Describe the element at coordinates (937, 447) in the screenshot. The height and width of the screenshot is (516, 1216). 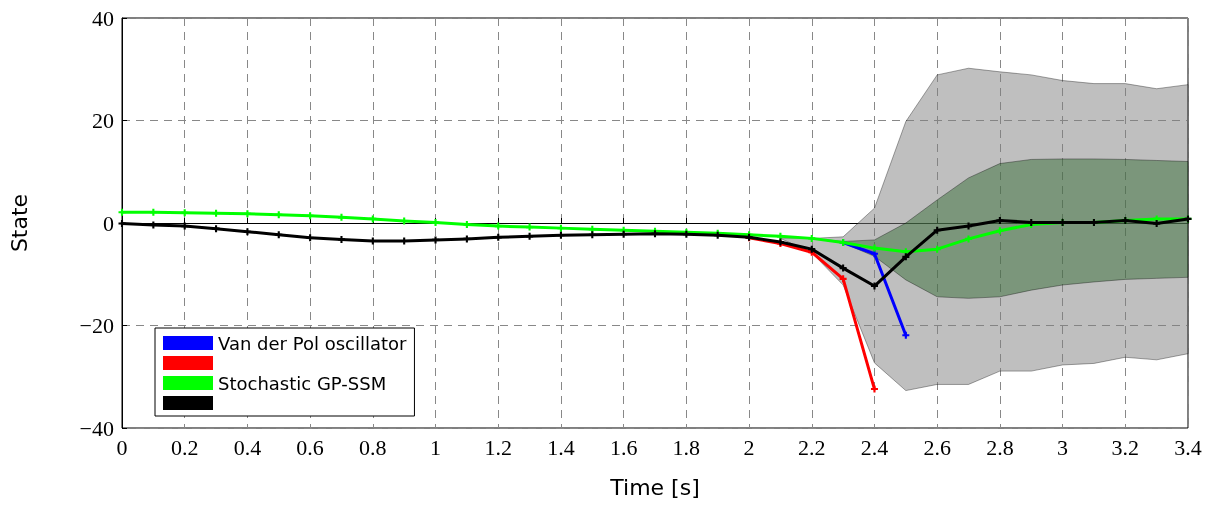
I see `x-tick-label: 2.6` at that location.